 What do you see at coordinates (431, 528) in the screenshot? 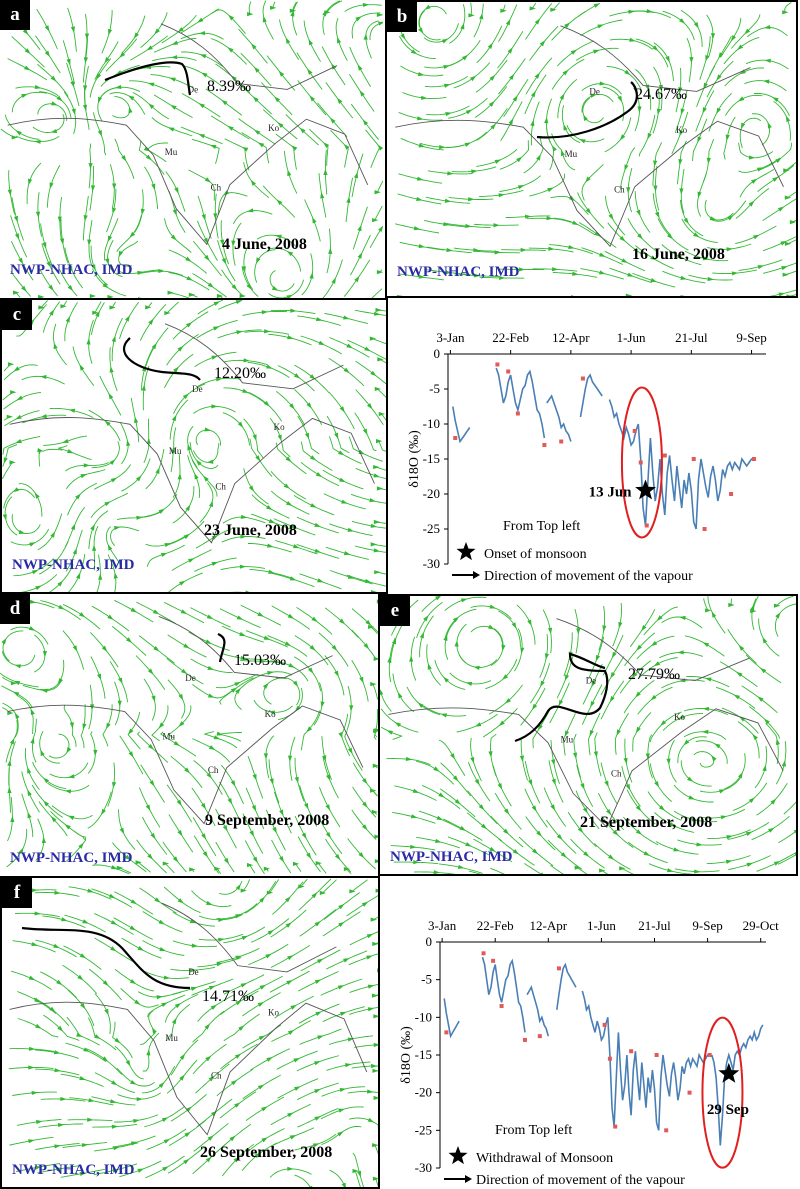
I see `y-tick-label: -25` at bounding box center [431, 528].